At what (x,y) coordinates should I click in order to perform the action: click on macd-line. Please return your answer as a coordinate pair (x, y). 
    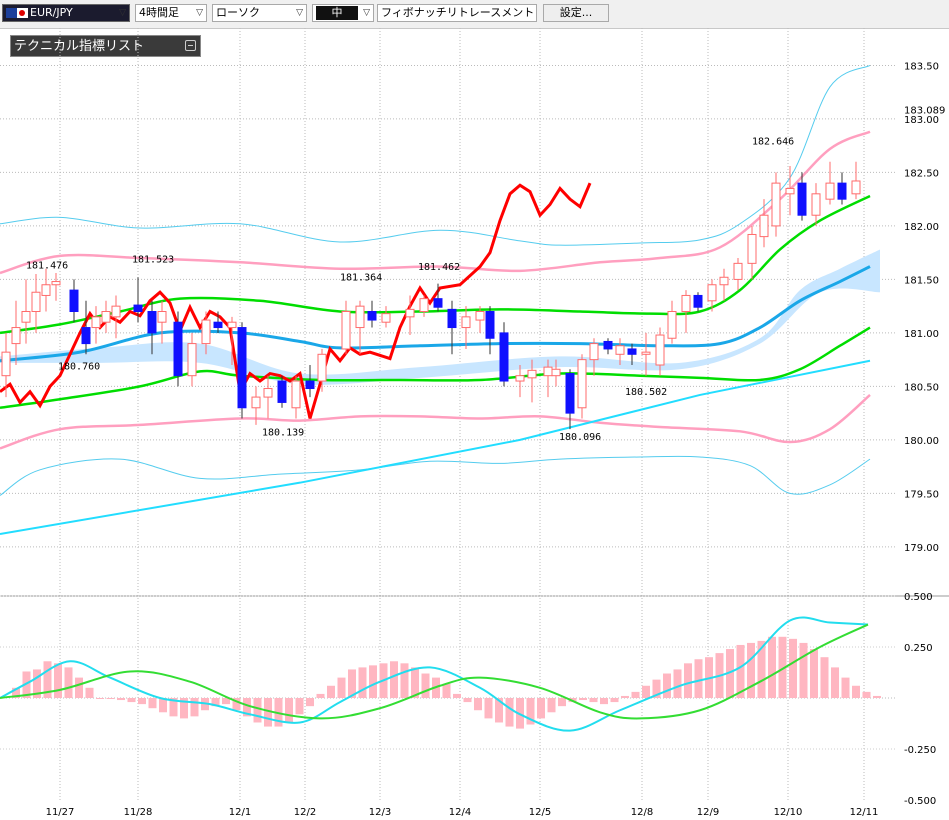
    Looking at the image, I should click on (434, 674).